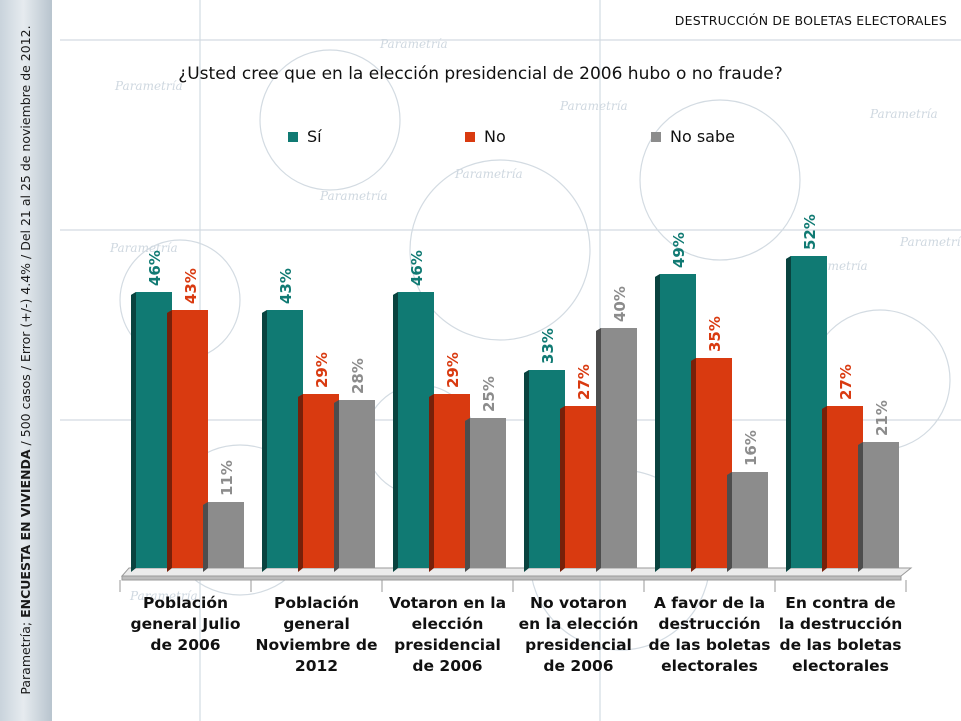  Describe the element at coordinates (489, 394) in the screenshot. I see `data-label-no-sabe: 25%` at that location.